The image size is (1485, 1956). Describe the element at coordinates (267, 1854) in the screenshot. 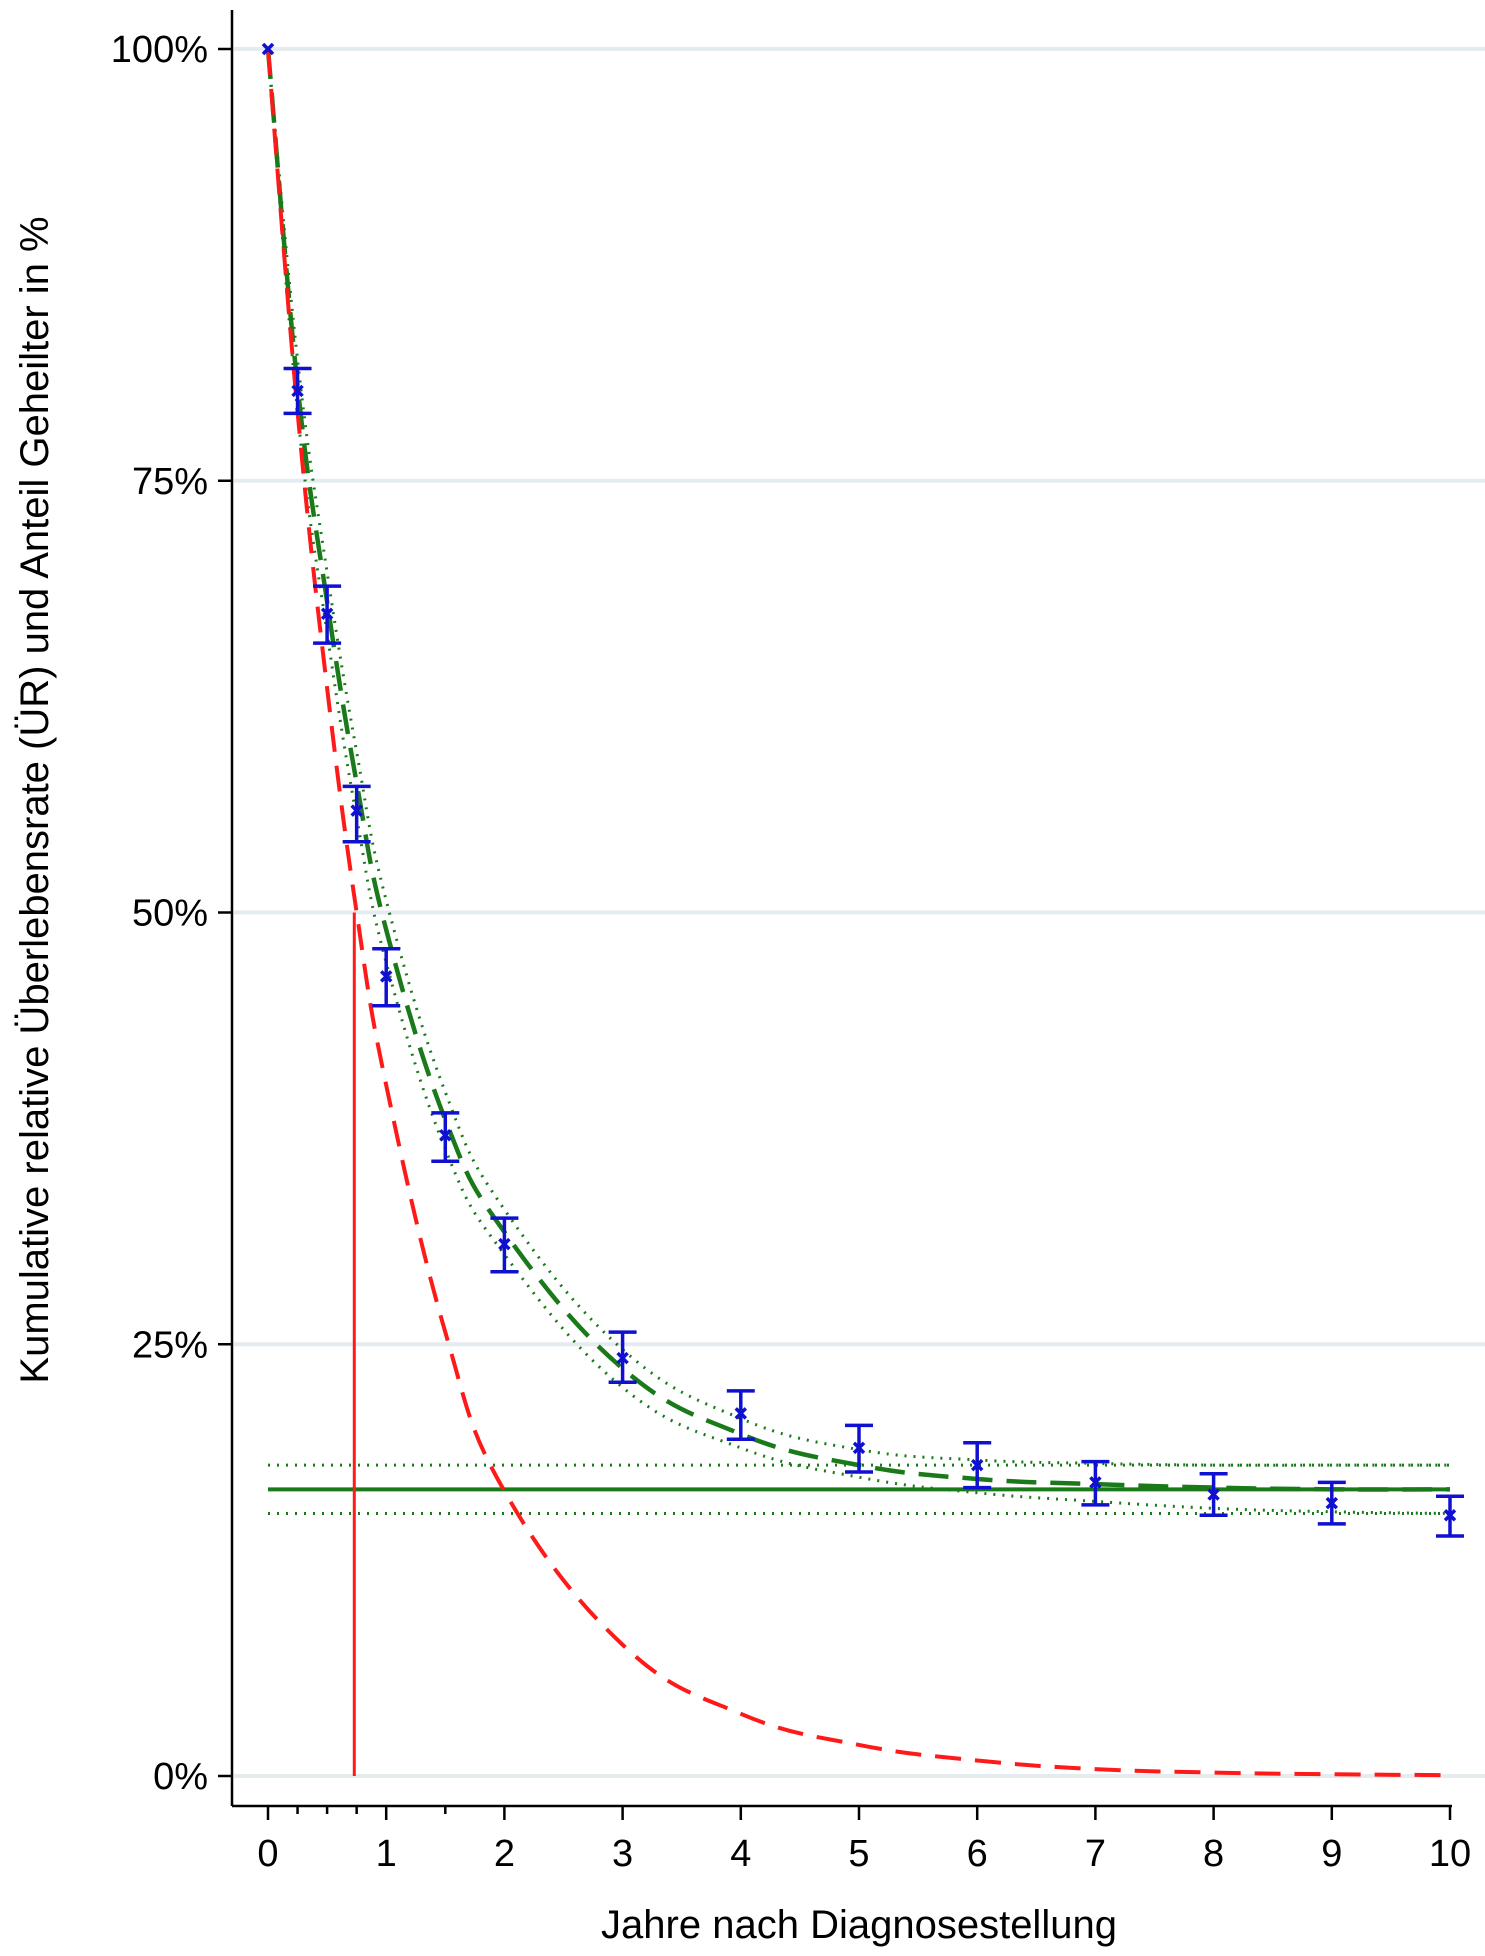

I see `x-tick-label: 0` at that location.